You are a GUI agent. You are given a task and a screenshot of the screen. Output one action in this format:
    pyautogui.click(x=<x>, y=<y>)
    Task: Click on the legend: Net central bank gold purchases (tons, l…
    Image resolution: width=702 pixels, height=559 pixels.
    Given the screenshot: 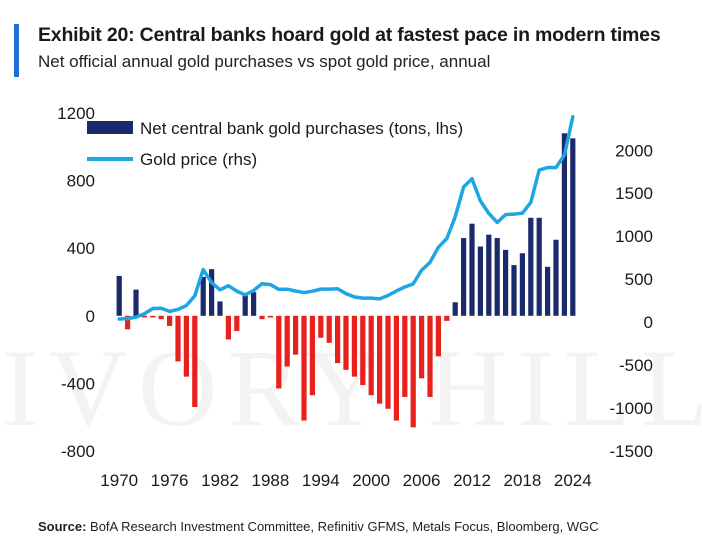 What is the action you would take?
    pyautogui.click(x=275, y=144)
    